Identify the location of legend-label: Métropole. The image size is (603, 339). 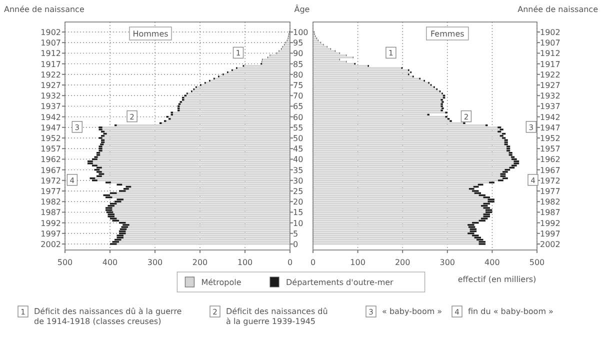
(221, 282).